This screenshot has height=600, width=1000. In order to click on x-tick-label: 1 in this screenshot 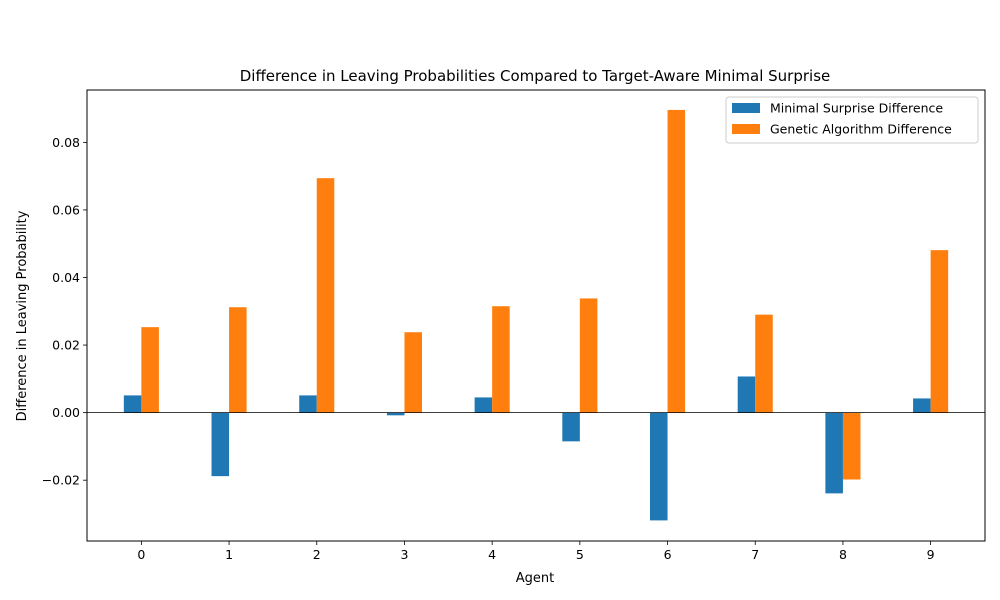, I will do `click(229, 554)`.